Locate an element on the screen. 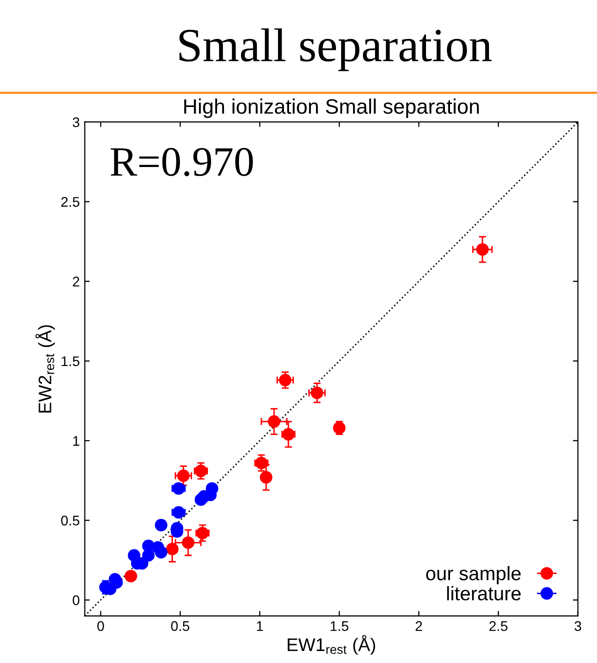 The image size is (597, 663). x-tick-label: 3 is located at coordinates (578, 626).